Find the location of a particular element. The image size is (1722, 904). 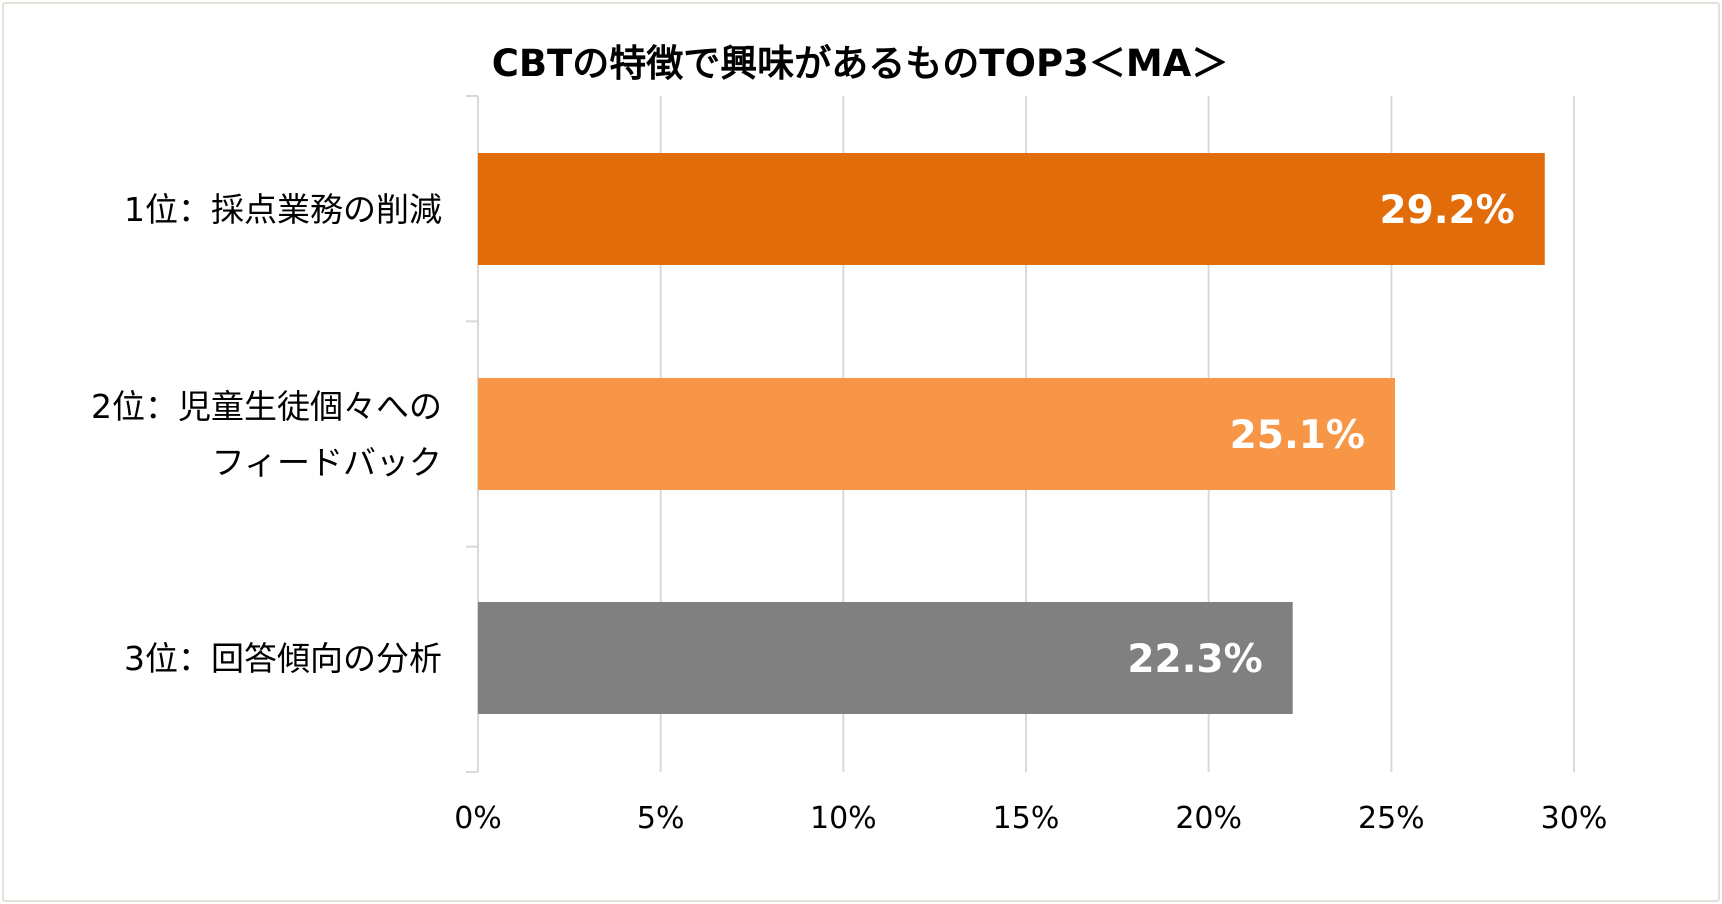

tick-layer: 0% 5% 10% 15% 20% 25% 30% is located at coordinates (1030, 818).